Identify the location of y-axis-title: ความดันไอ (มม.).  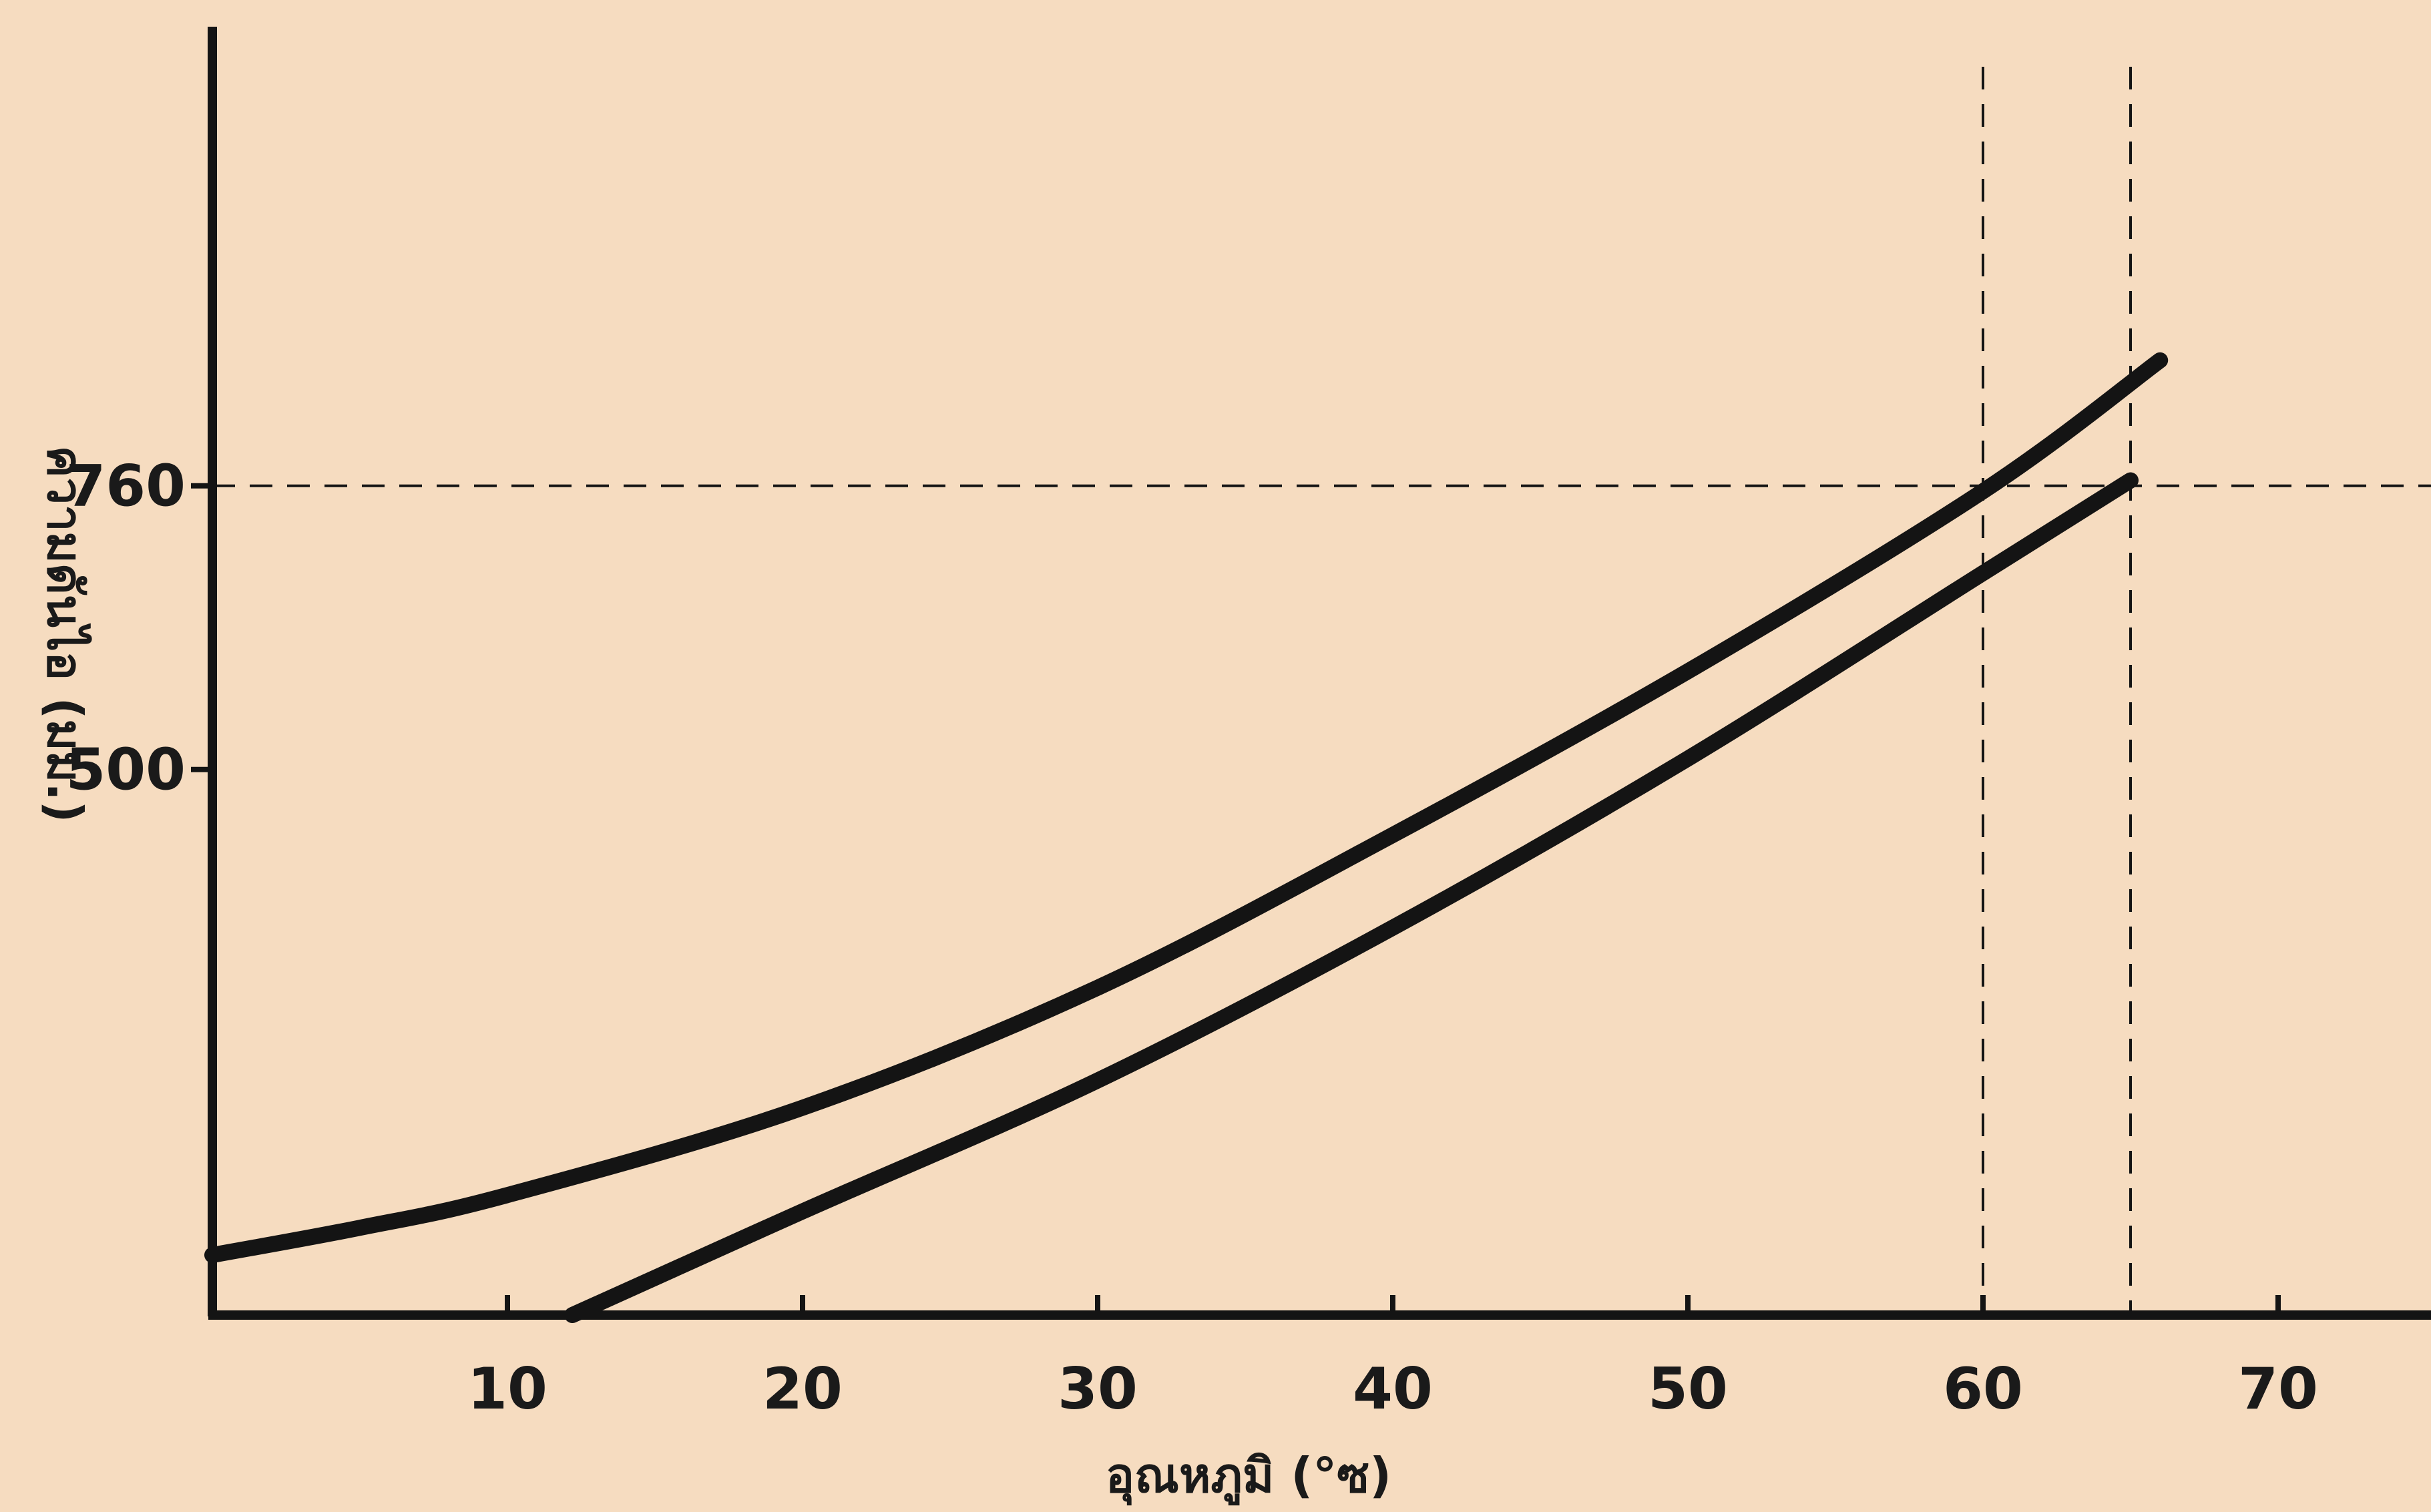
(65, 633).